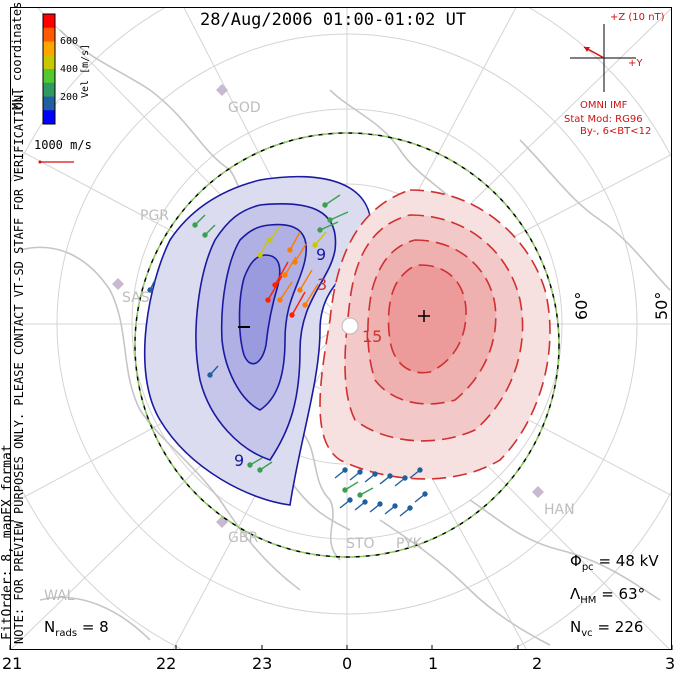 Image resolution: width=680 pixels, height=674 pixels. What do you see at coordinates (40, 162) in the screenshot?
I see `vector-scale-origin` at bounding box center [40, 162].